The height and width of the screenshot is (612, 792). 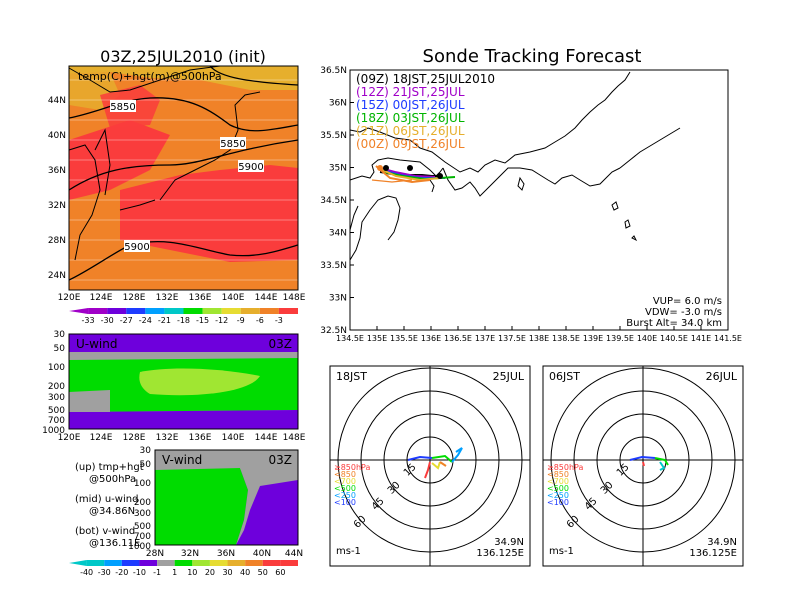 I want to click on colorbar-label: -15, so click(x=202, y=320).